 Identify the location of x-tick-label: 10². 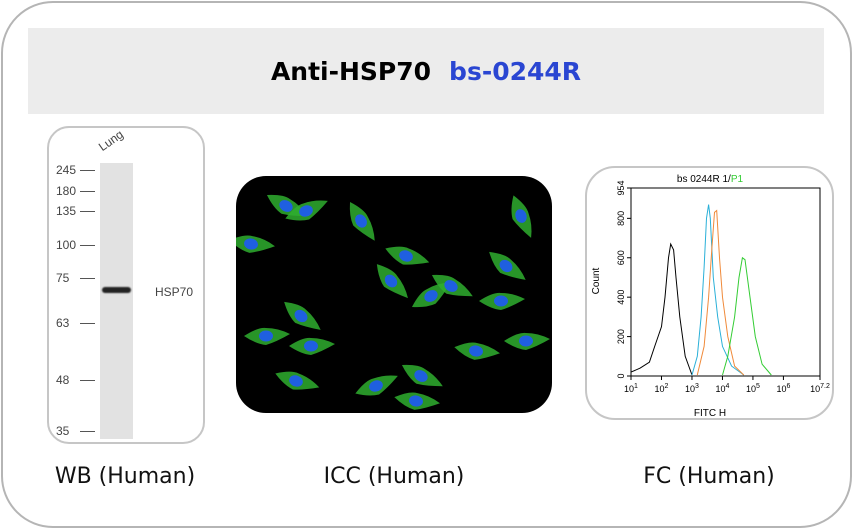
(662, 388).